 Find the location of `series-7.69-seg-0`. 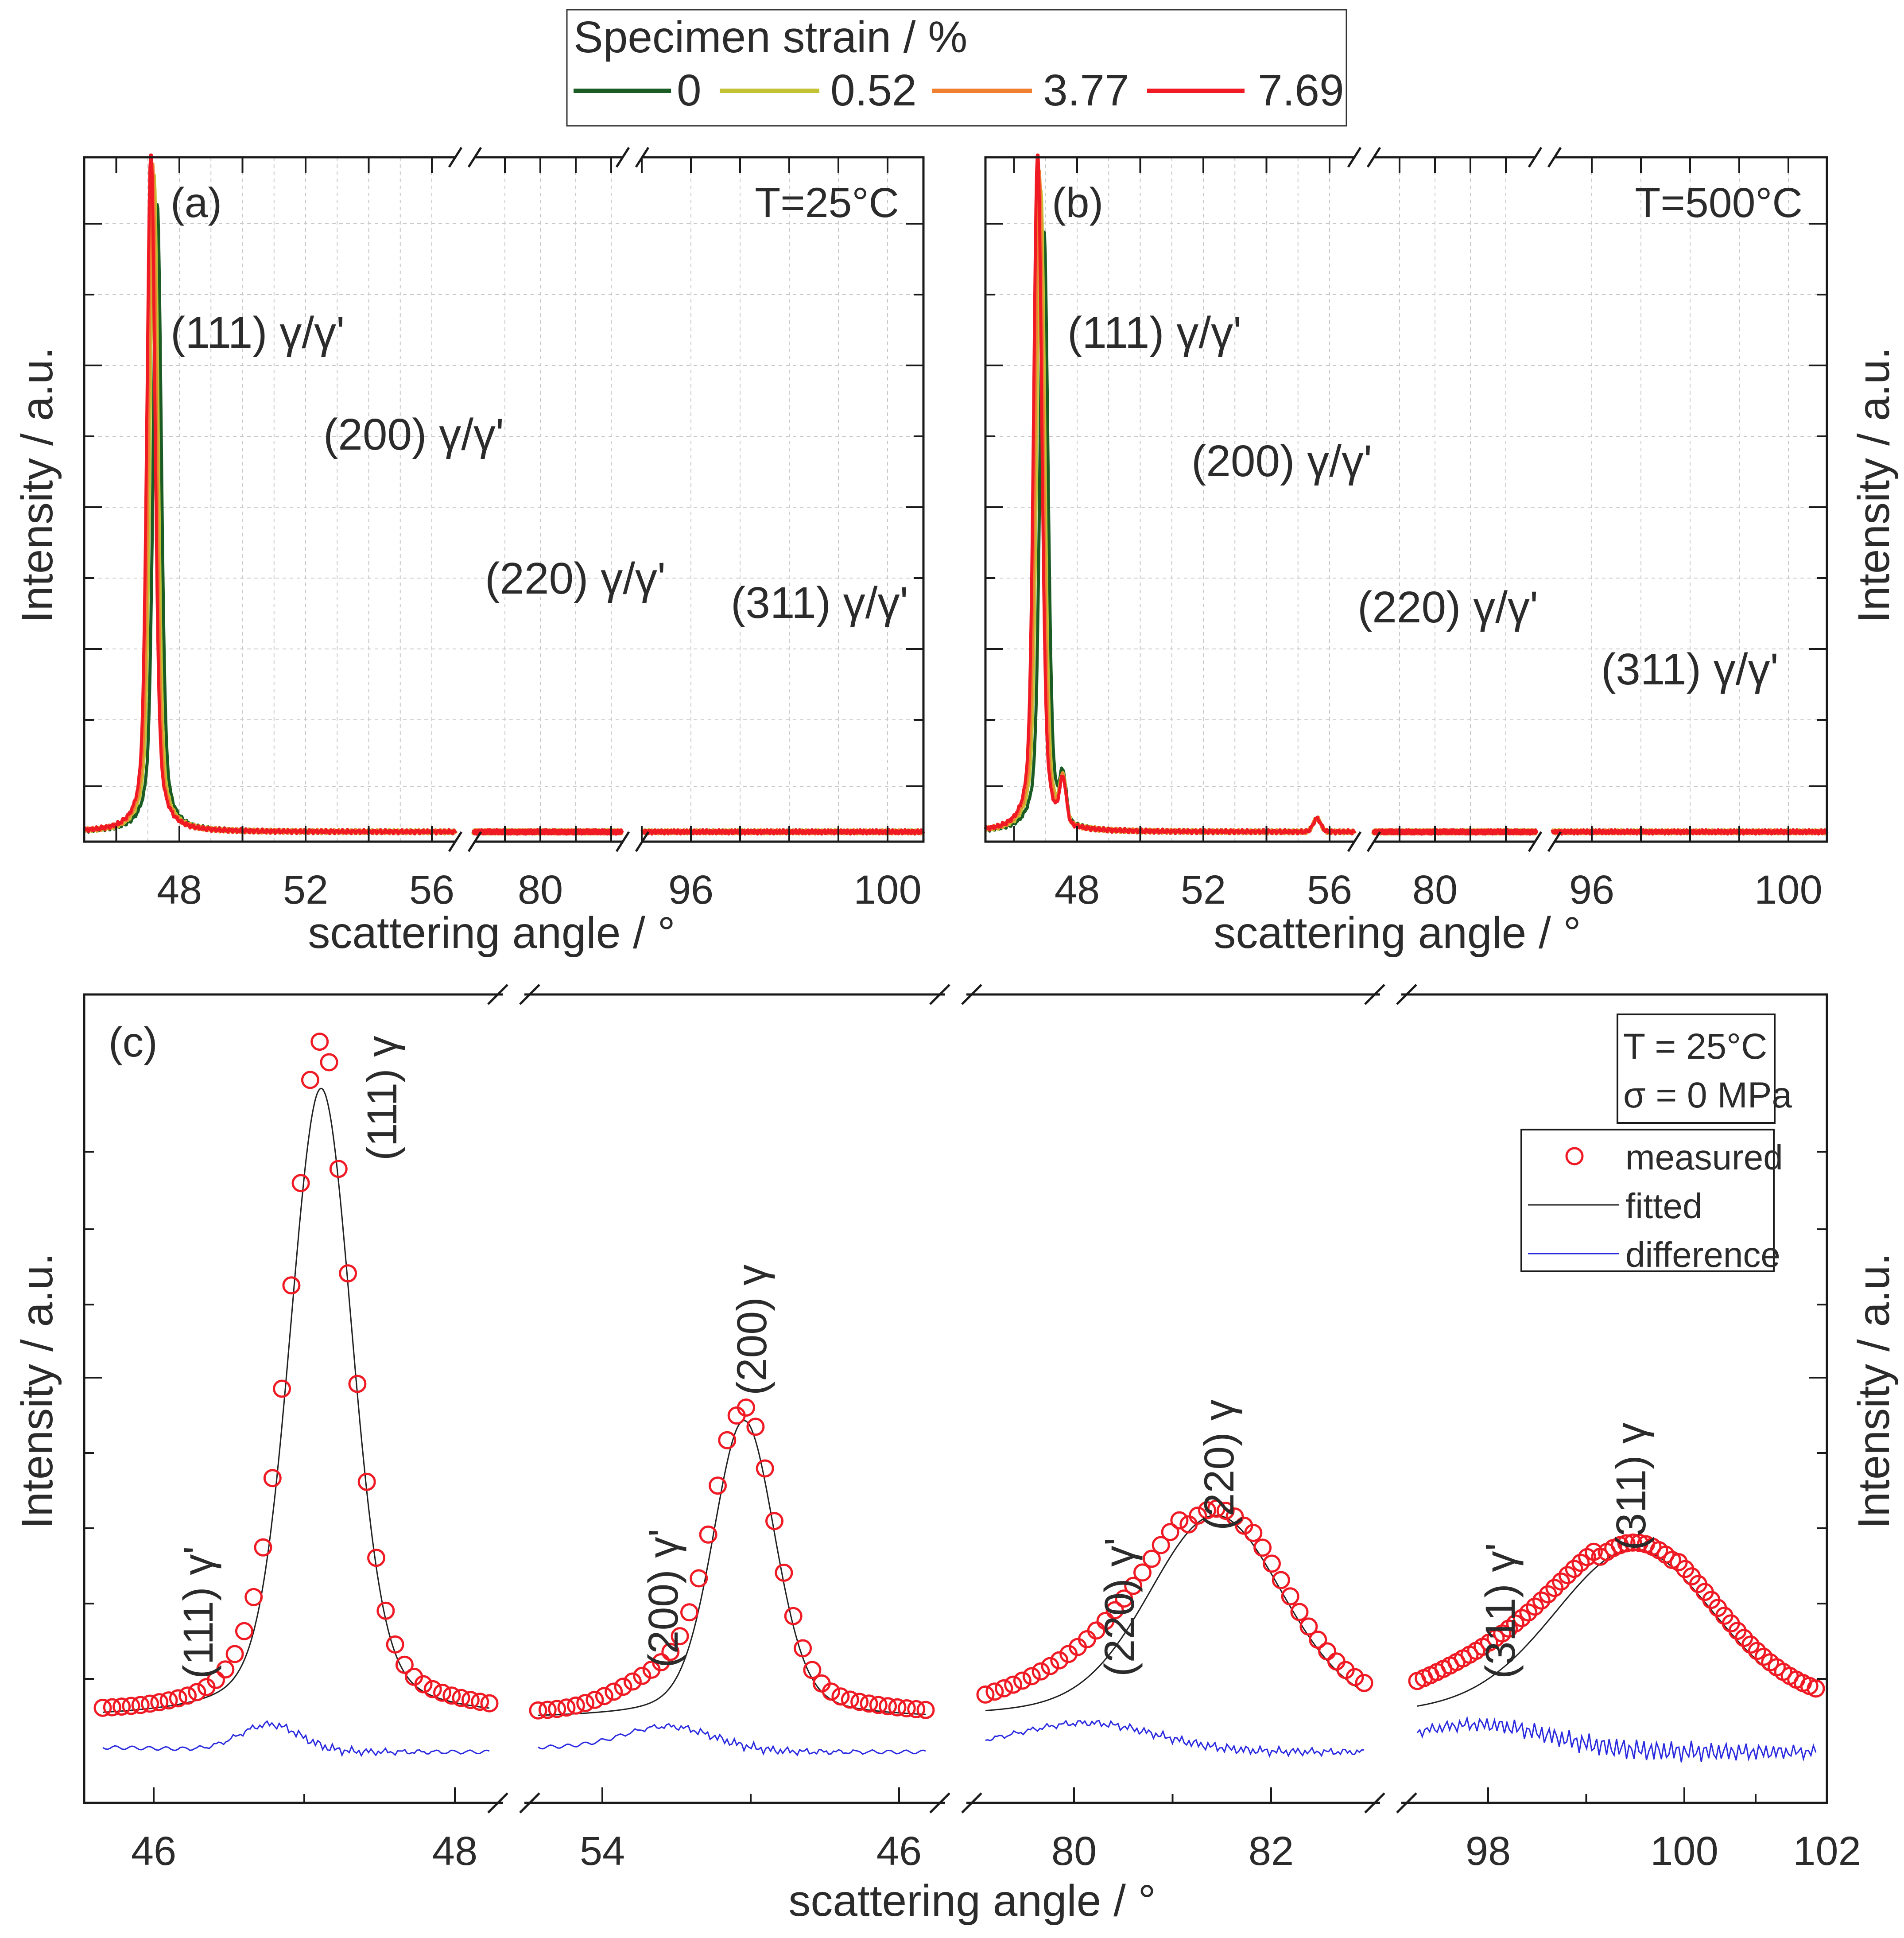

series-7.69-seg-0 is located at coordinates (270, 494).